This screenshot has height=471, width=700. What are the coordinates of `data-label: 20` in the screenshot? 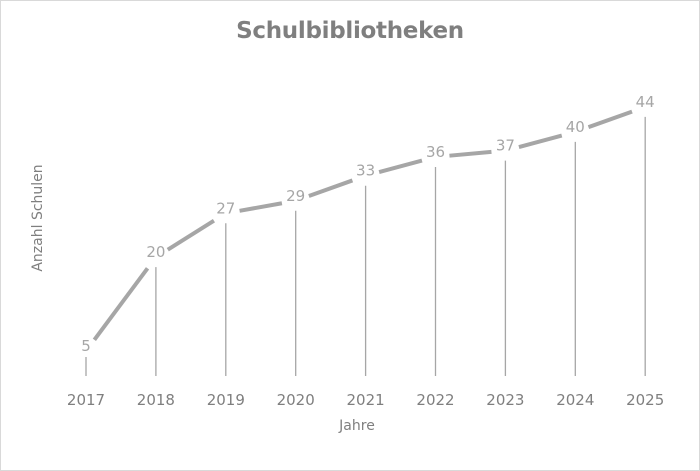 It's located at (155, 252).